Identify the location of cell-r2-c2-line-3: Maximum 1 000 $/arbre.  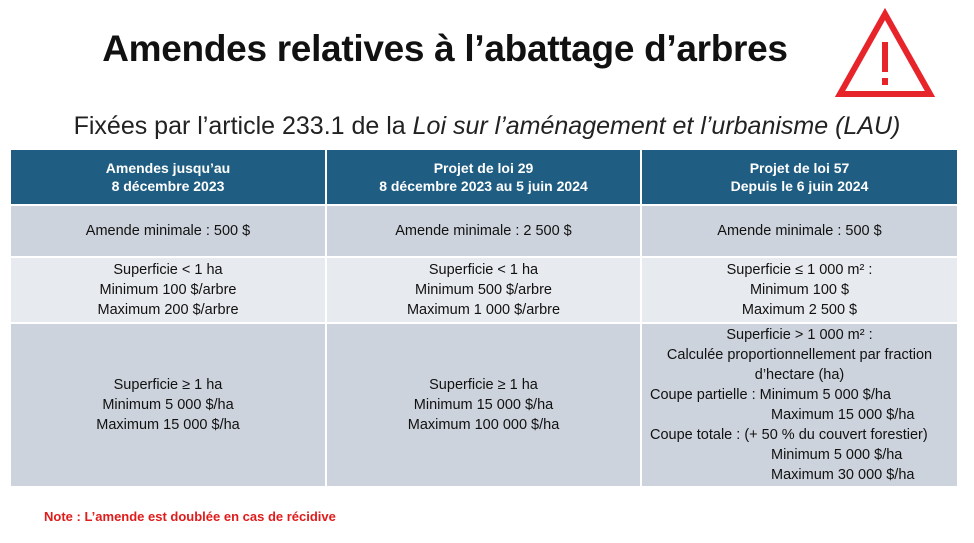
(483, 310).